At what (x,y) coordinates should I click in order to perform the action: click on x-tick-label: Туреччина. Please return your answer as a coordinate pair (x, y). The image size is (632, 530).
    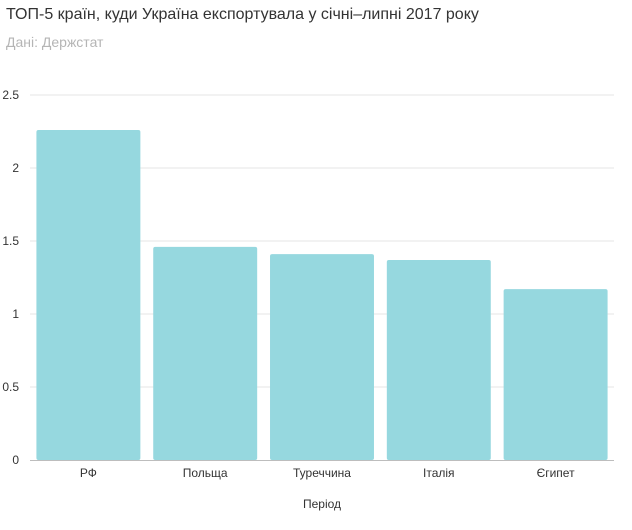
    Looking at the image, I should click on (322, 473).